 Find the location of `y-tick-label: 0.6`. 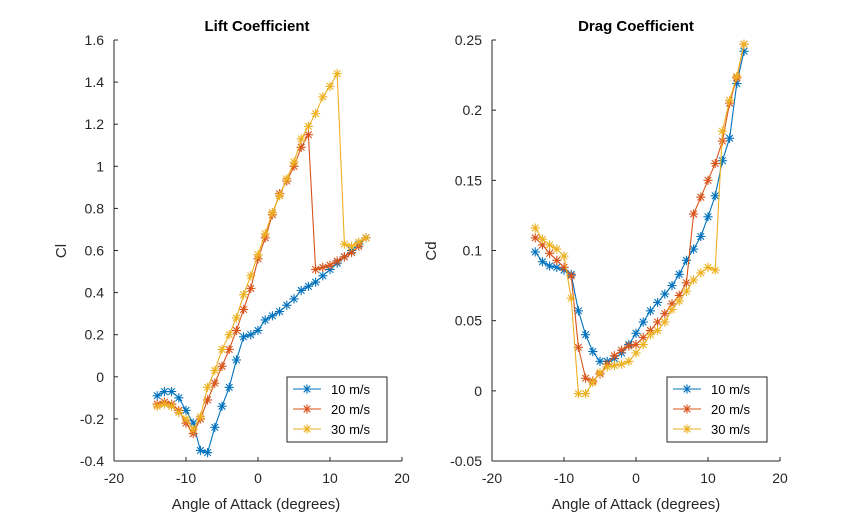

y-tick-label: 0.6 is located at coordinates (95, 251).